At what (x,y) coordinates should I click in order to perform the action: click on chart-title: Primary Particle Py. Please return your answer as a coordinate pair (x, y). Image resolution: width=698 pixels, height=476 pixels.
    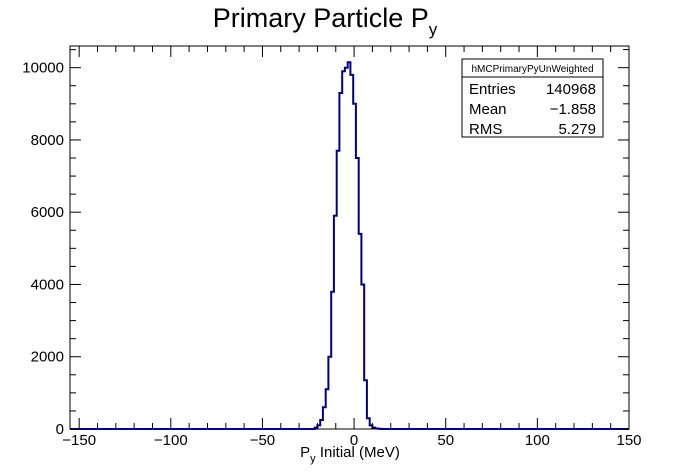
    Looking at the image, I should click on (325, 21).